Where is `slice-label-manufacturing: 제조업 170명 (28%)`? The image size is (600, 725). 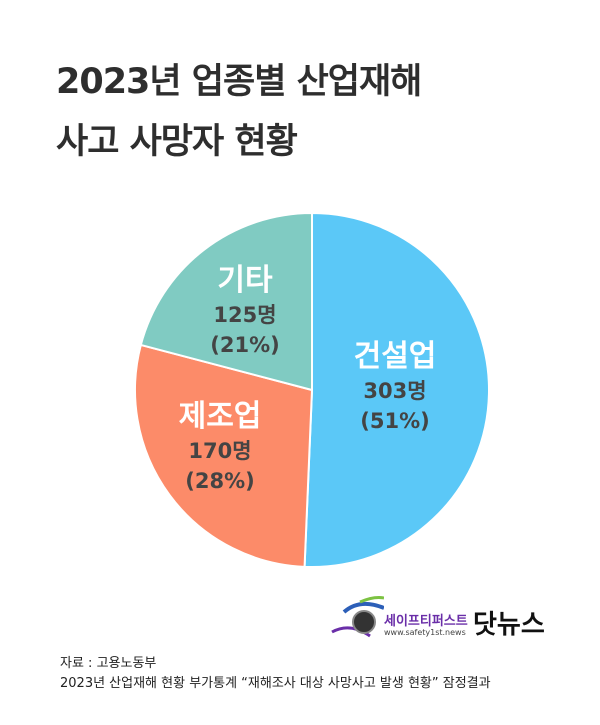
slice-label-manufacturing: 제조업 170명 (28%) is located at coordinates (220, 447).